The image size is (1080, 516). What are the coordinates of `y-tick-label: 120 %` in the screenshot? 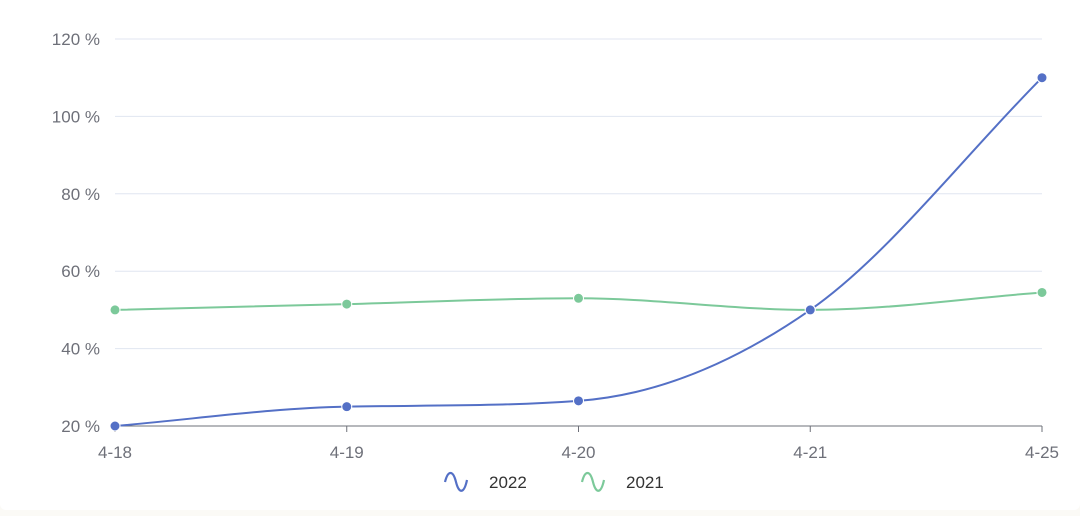 It's located at (76, 39).